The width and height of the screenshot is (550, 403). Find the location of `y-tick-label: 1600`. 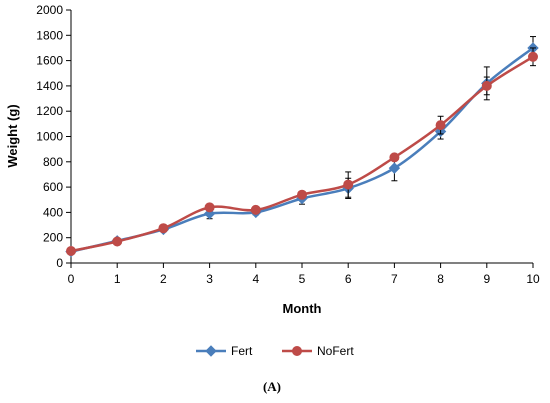

y-tick-label: 1600 is located at coordinates (49, 61).